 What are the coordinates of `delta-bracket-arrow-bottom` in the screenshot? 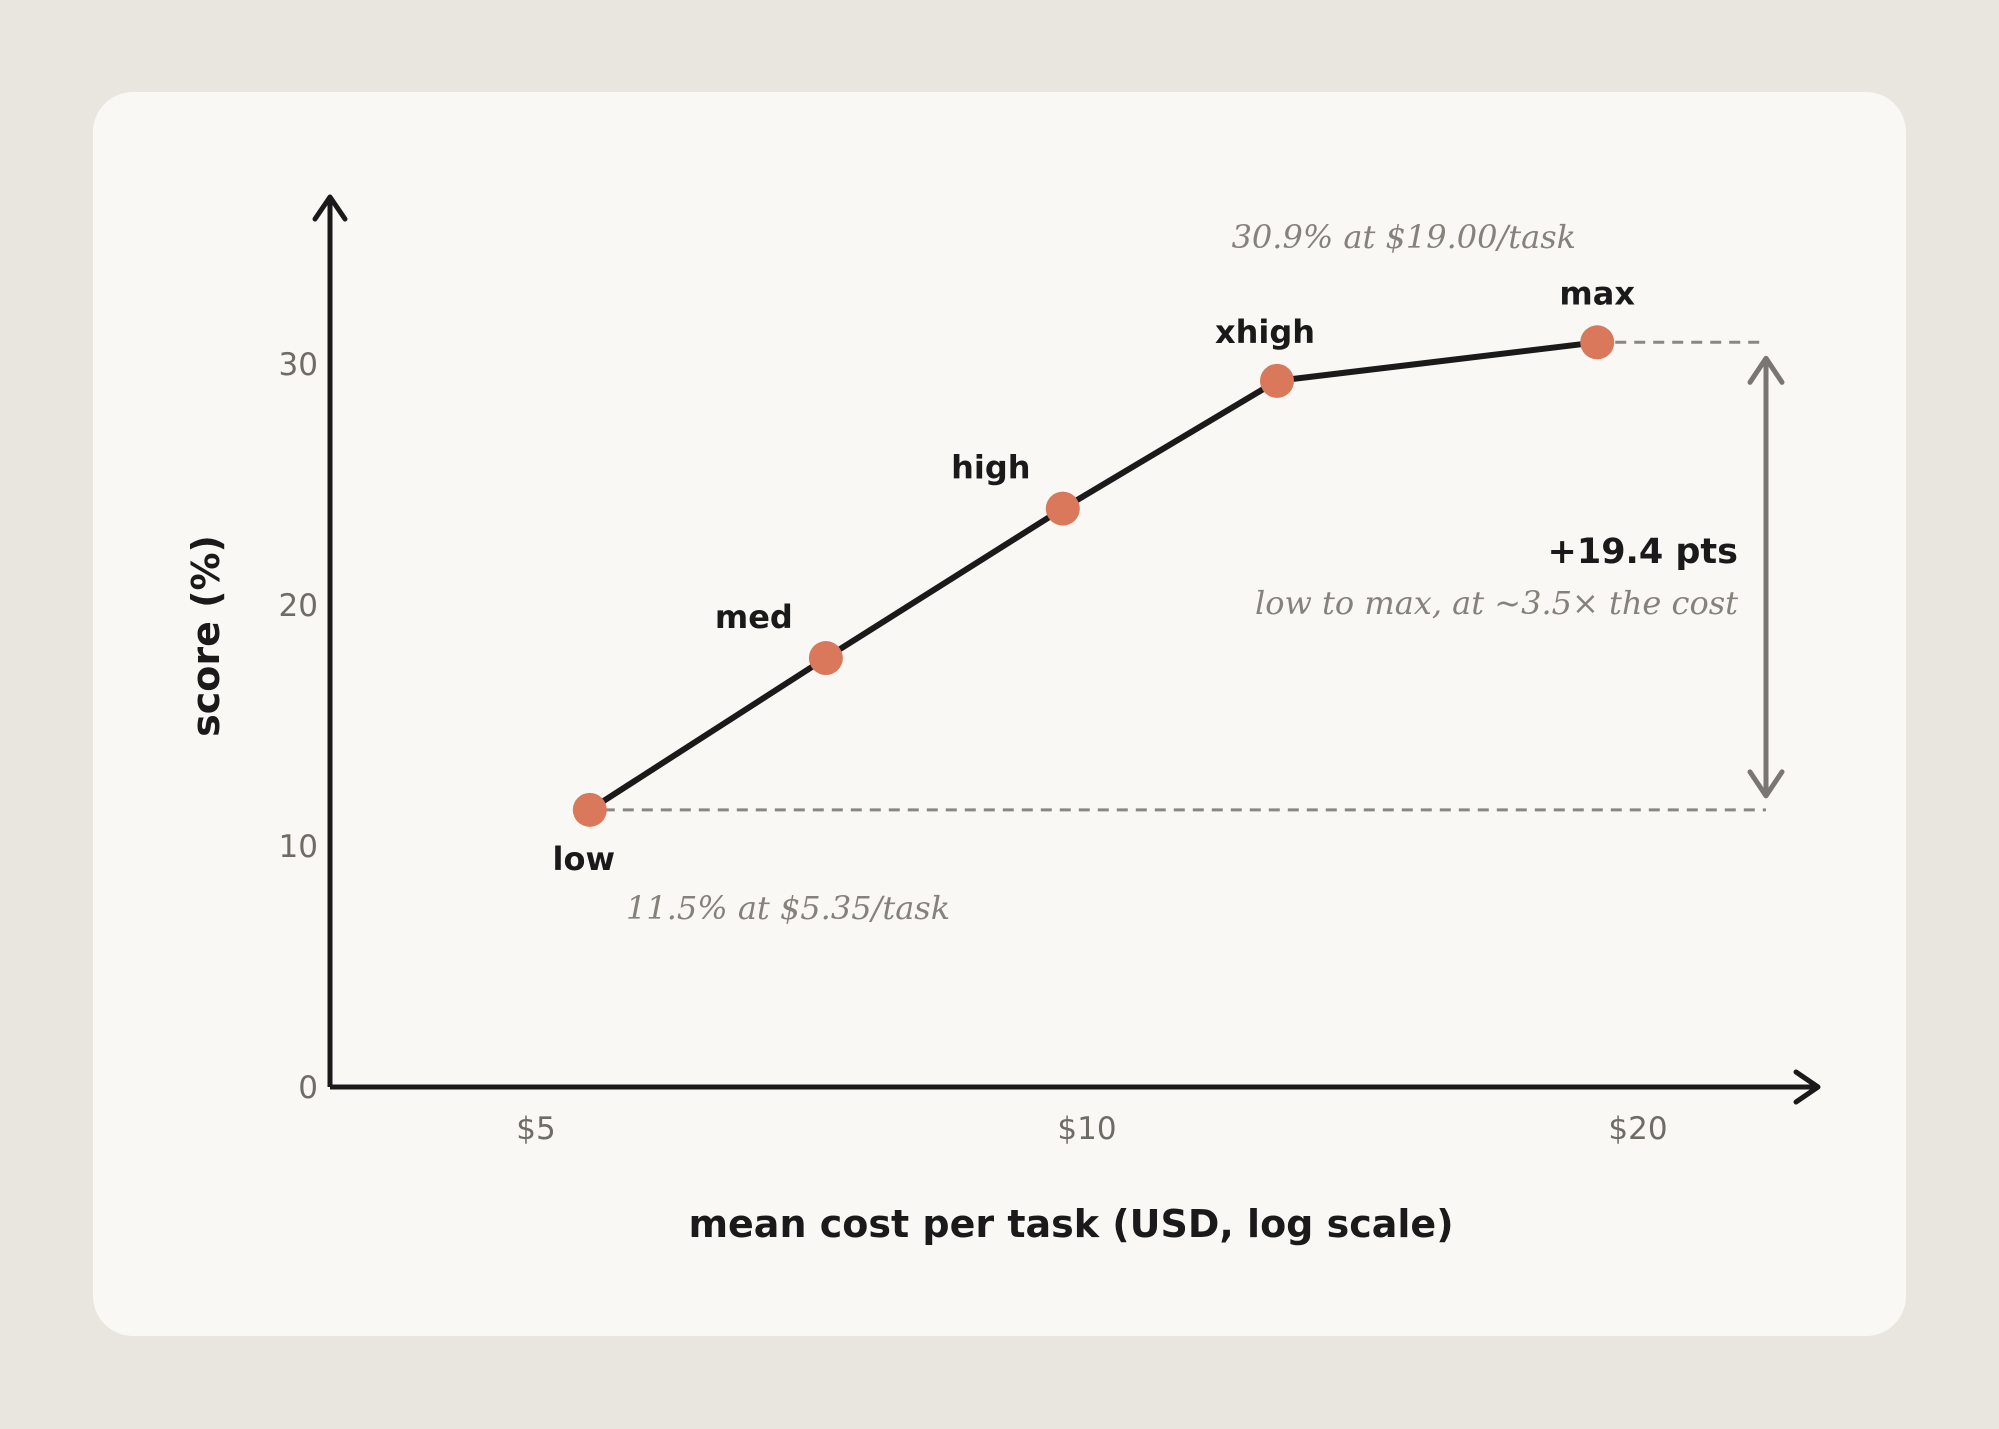 It's located at (1766, 784).